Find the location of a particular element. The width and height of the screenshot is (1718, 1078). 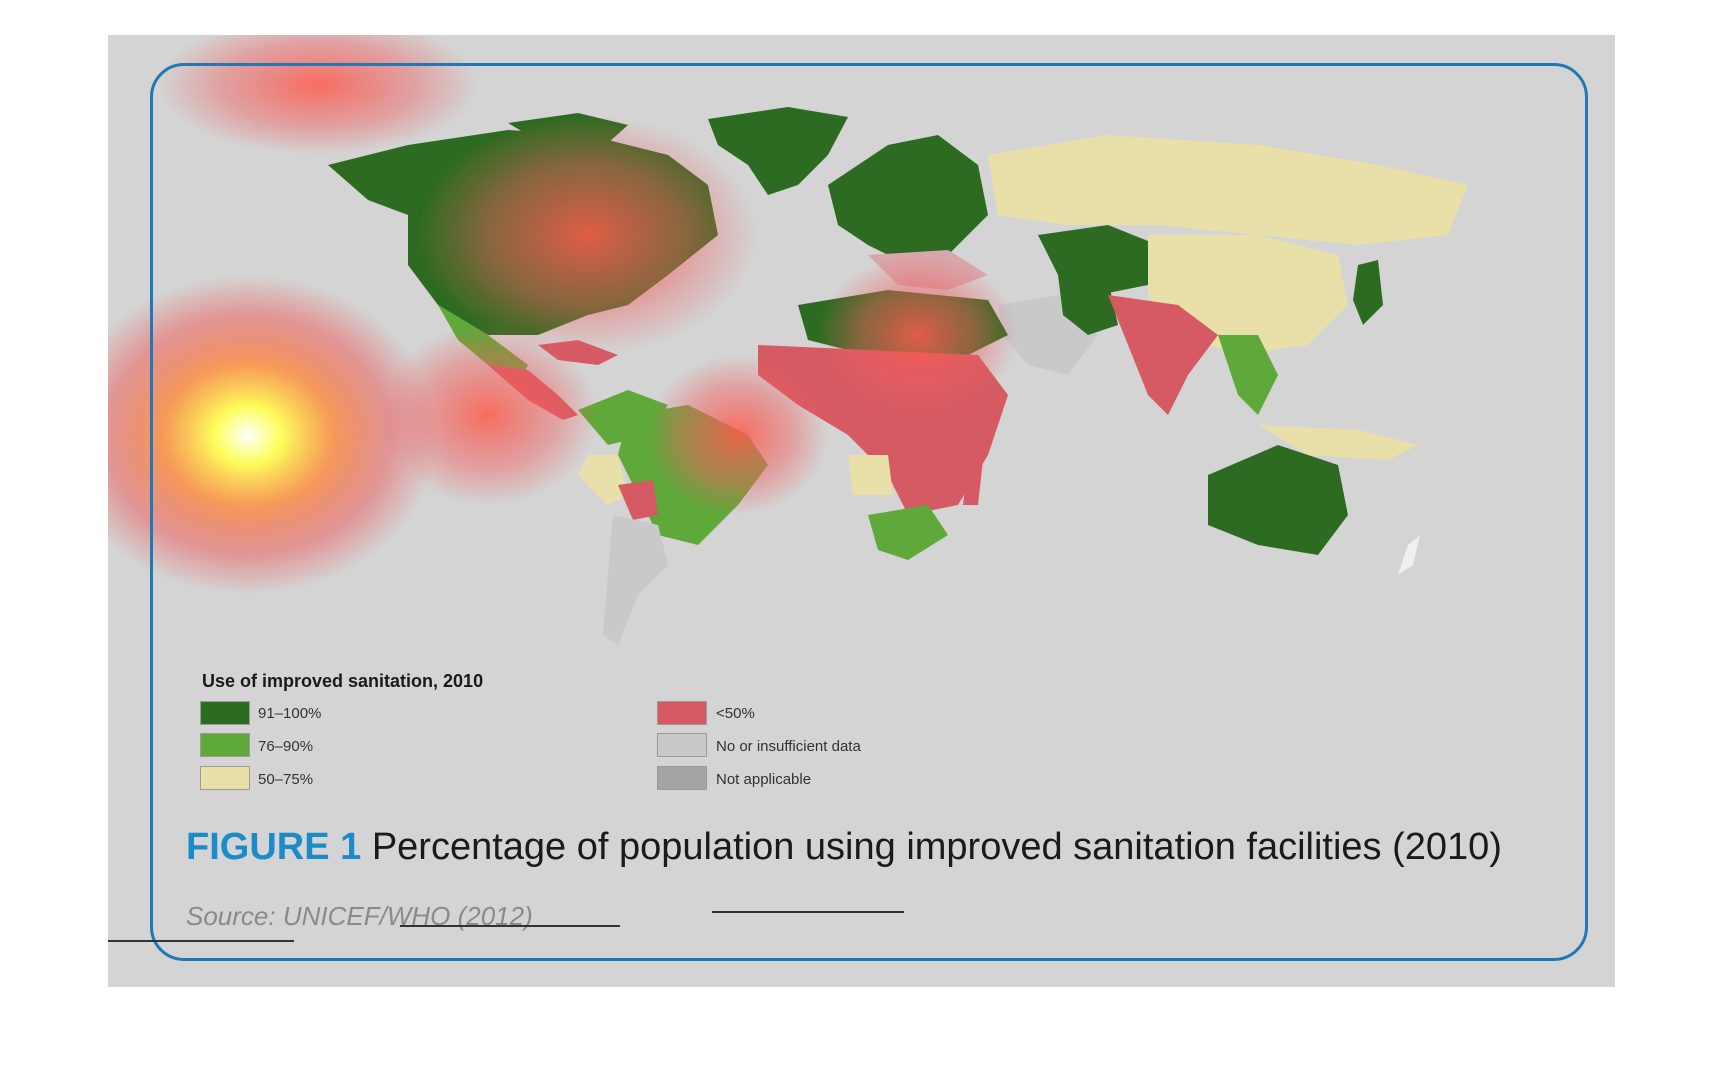

figure-label: FIGURE 1 is located at coordinates (274, 847).